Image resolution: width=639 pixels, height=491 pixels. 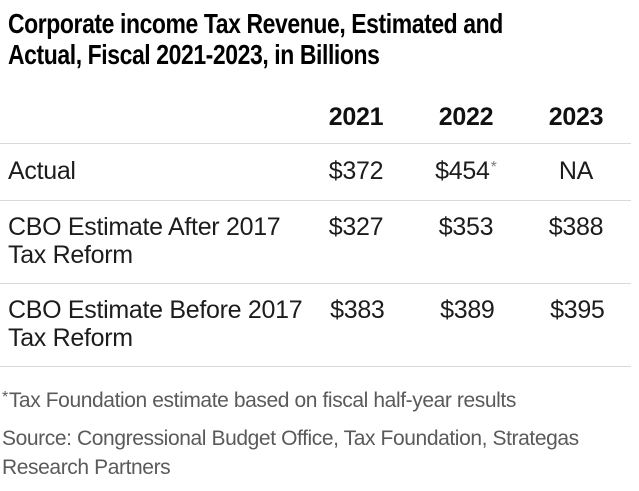 I want to click on value-cell-actual-2021: $372, so click(x=356, y=171).